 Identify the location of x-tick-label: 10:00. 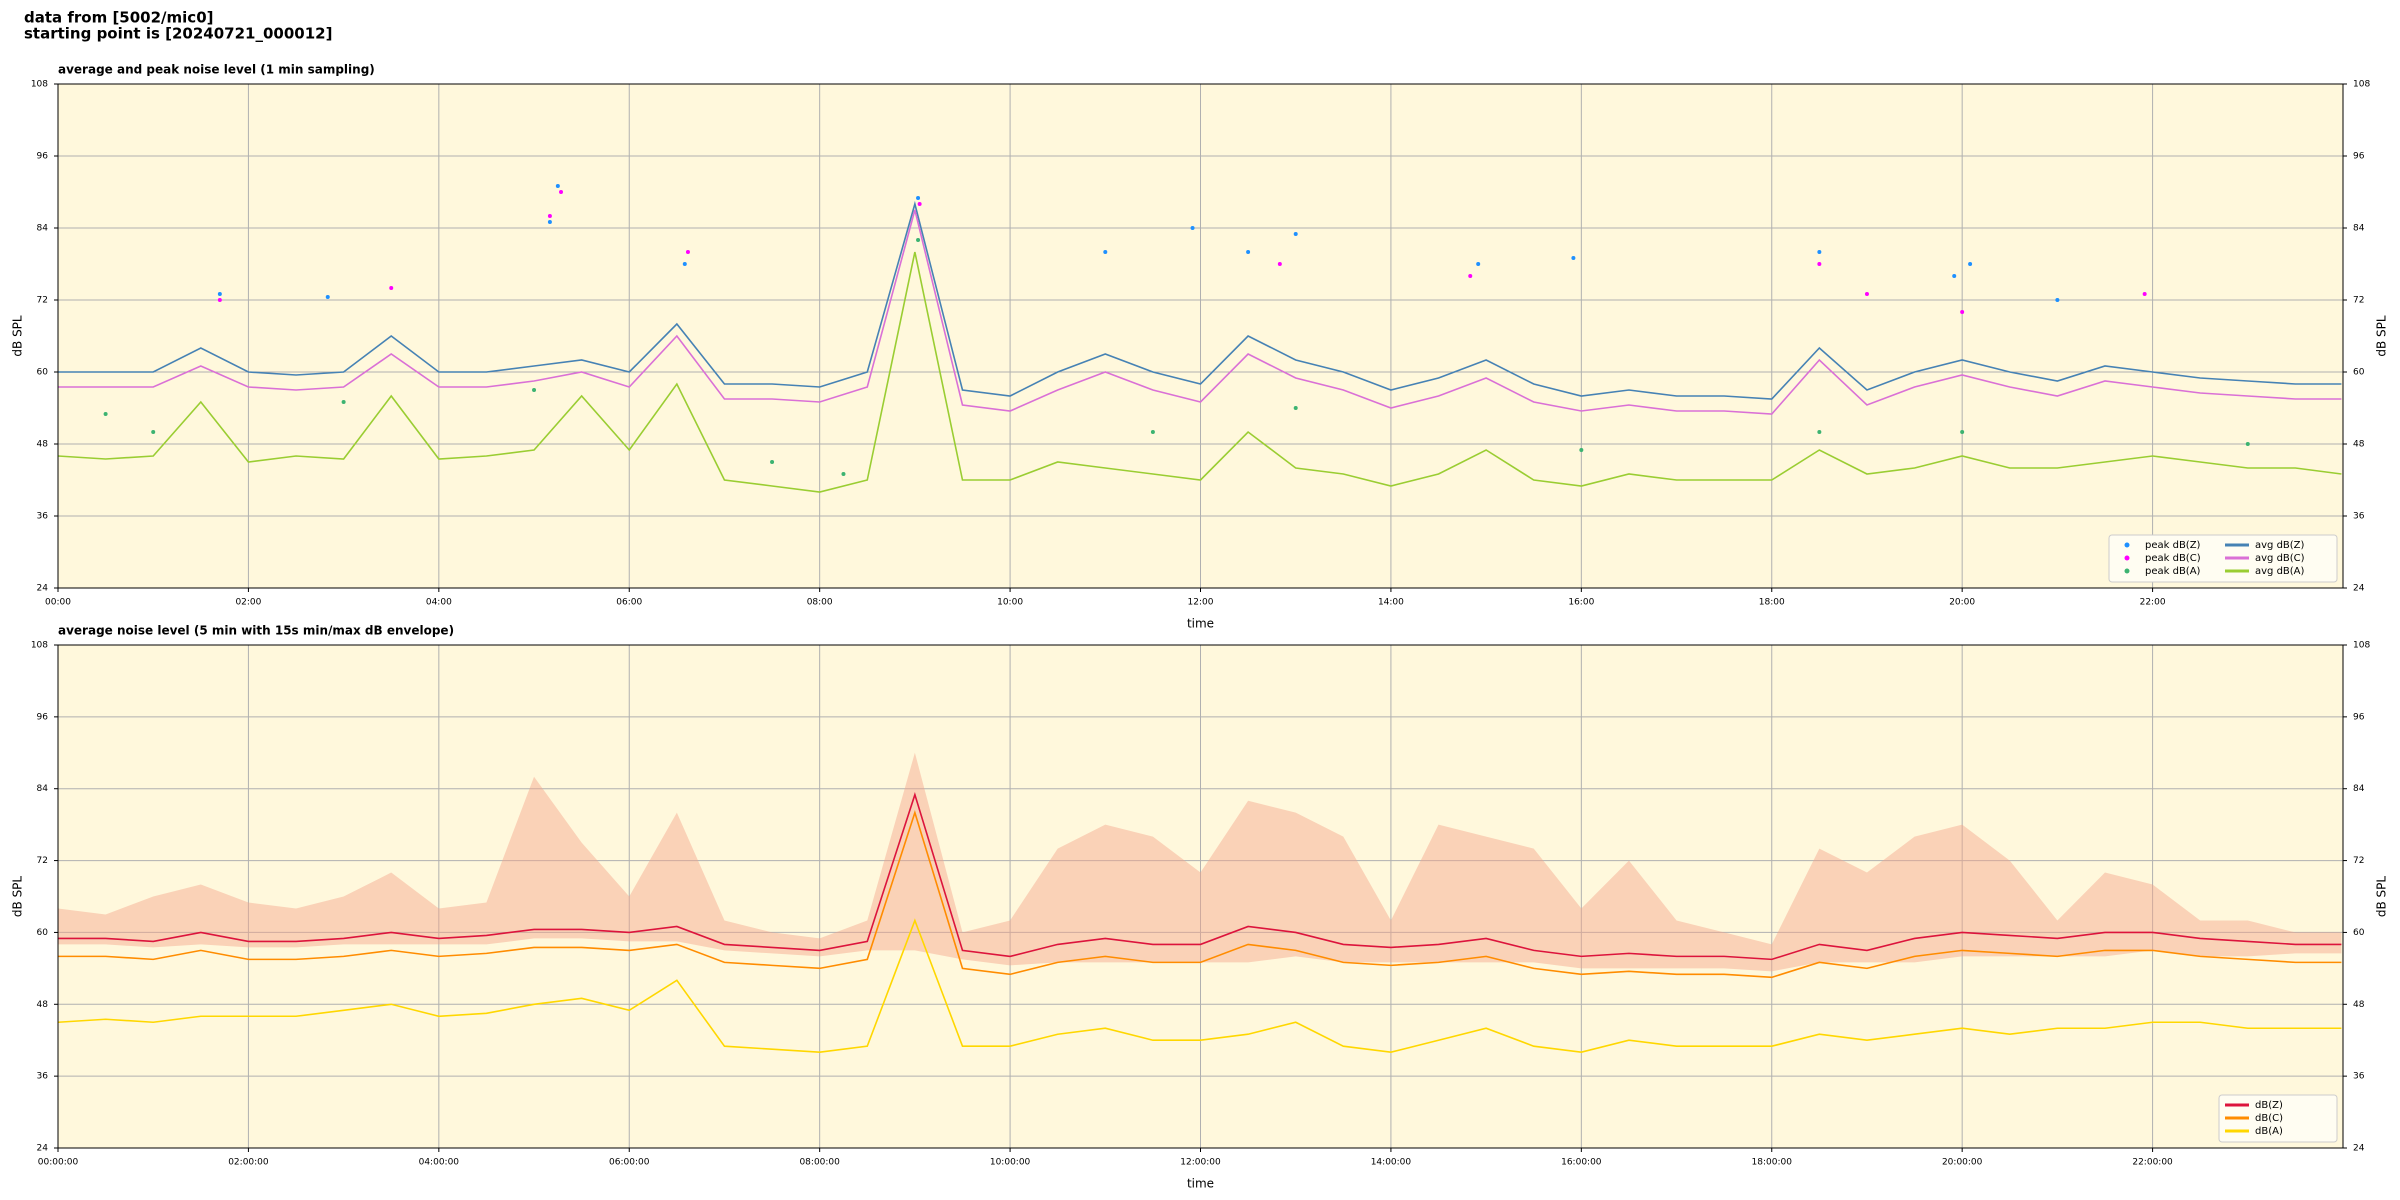
(1010, 603).